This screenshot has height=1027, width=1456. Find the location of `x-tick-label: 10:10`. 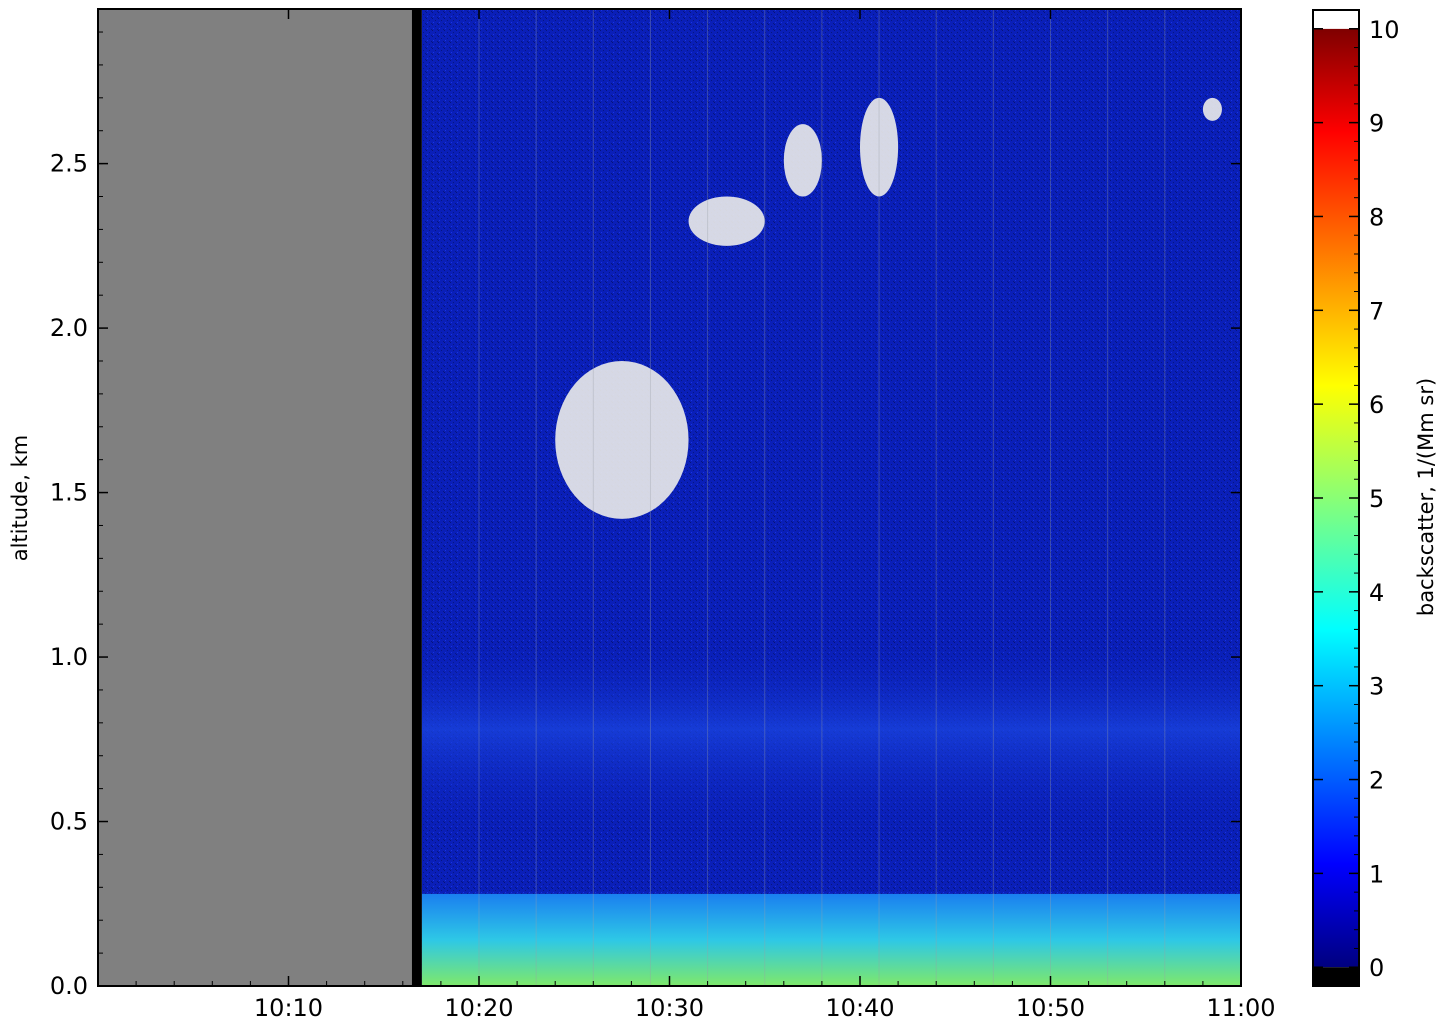

x-tick-label: 10:10 is located at coordinates (288, 1008).